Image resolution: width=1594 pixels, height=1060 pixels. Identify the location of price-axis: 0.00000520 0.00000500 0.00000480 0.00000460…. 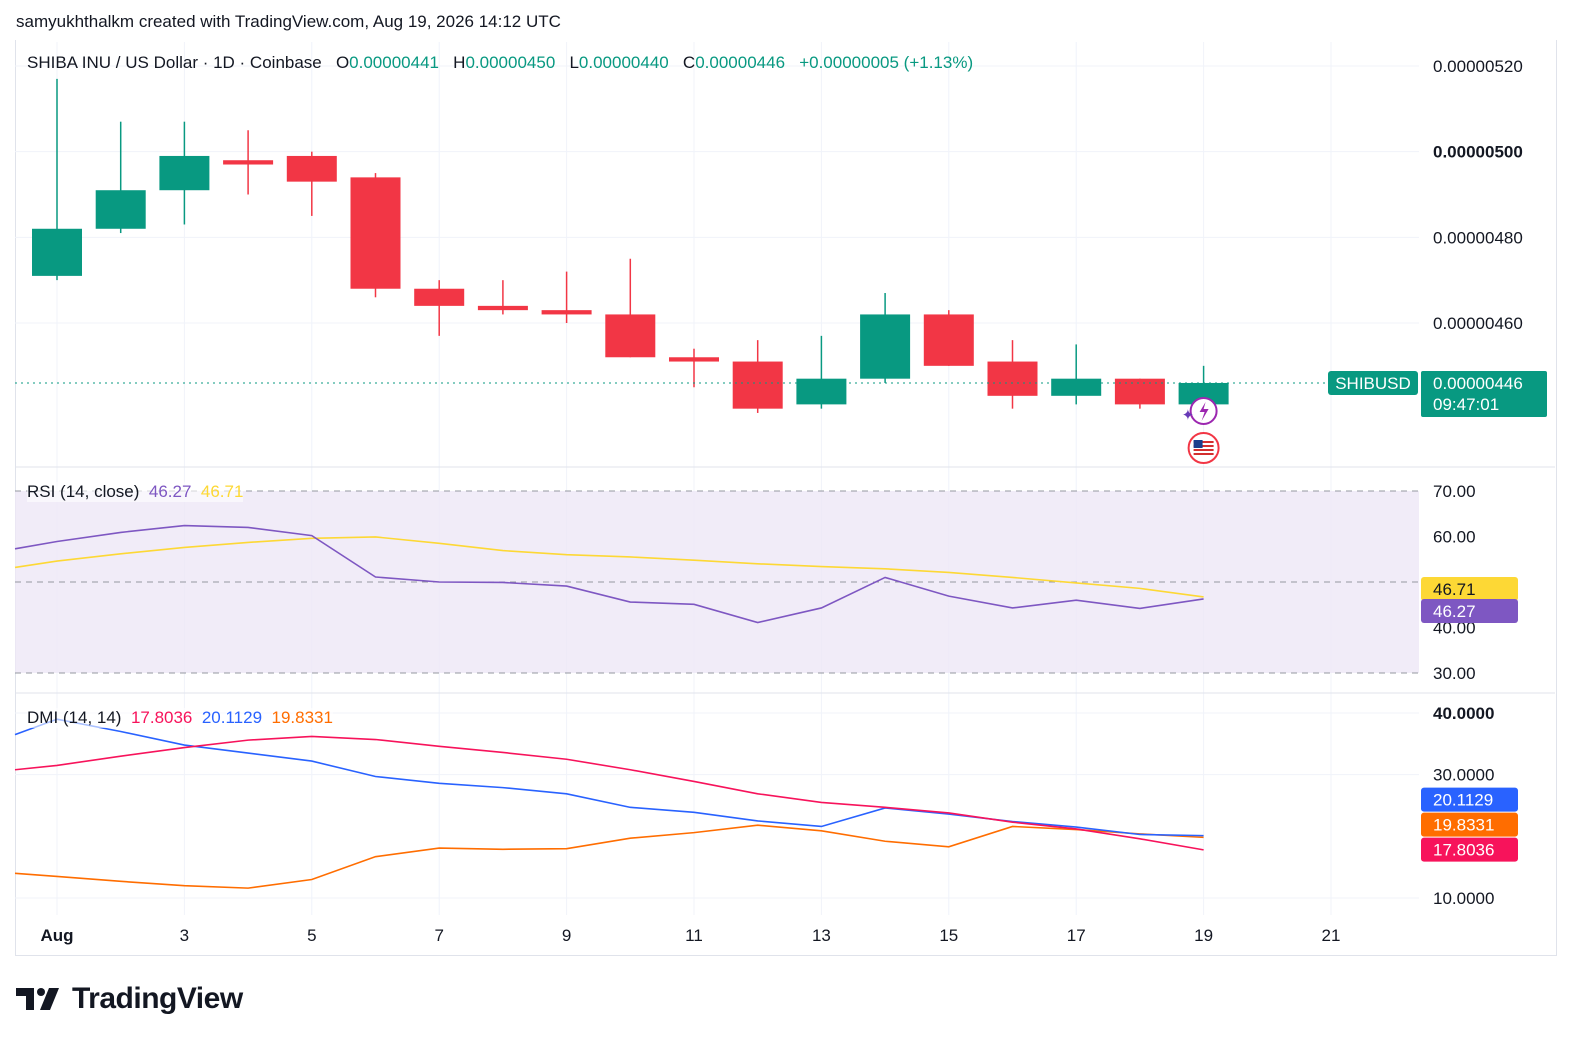
(1478, 482).